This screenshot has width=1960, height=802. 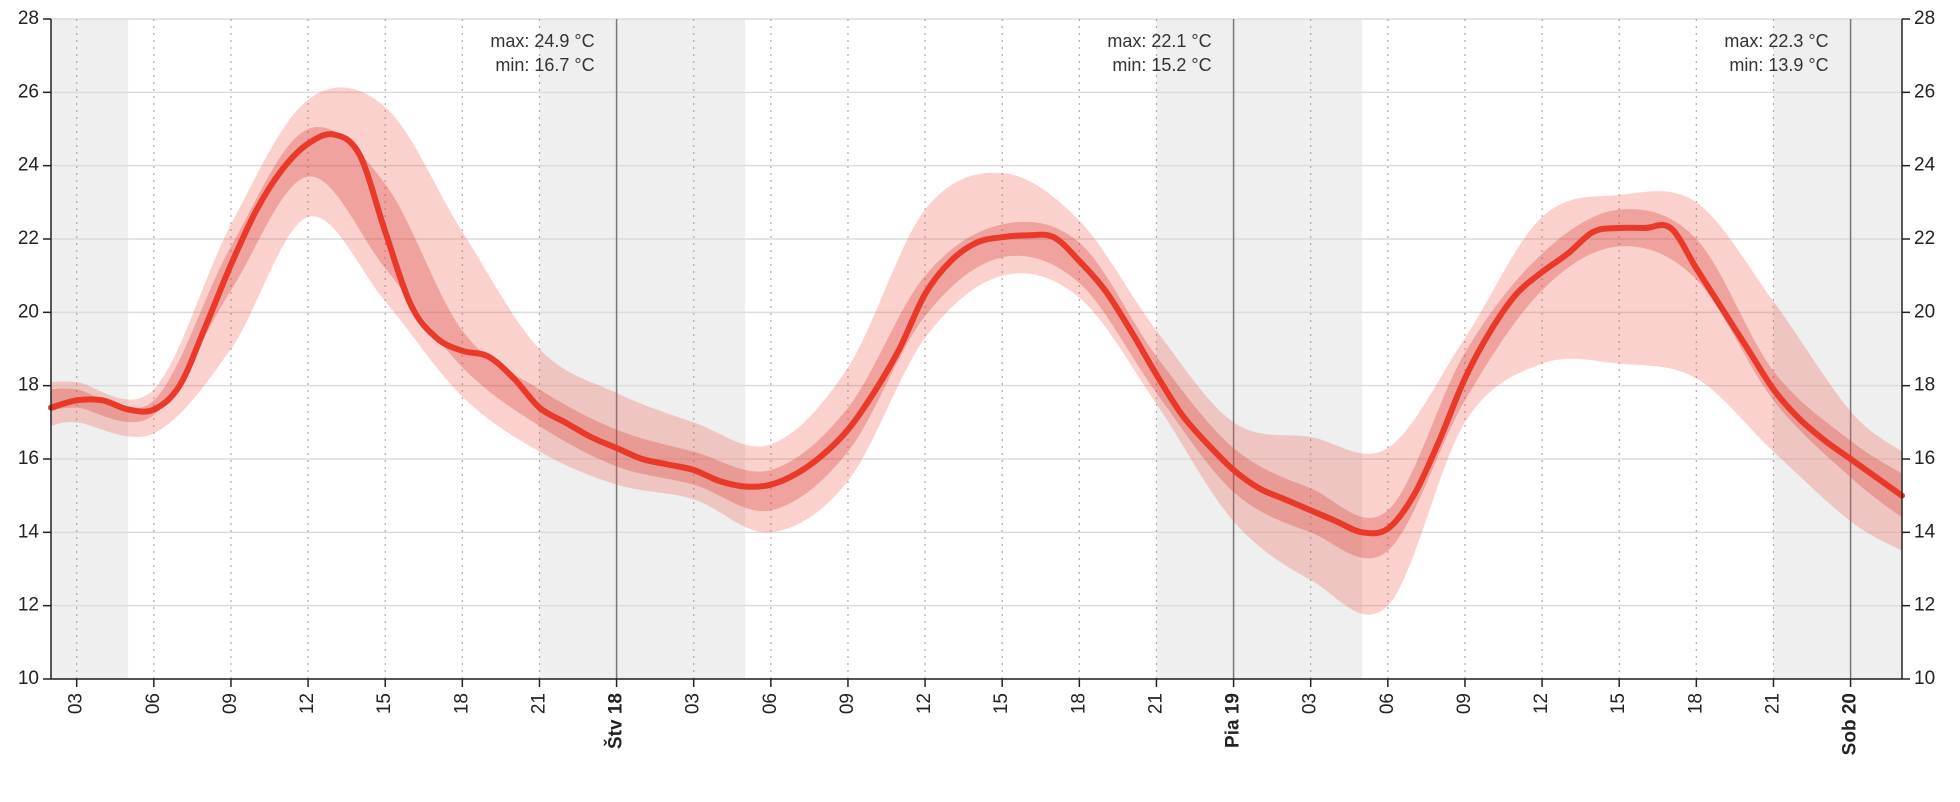 What do you see at coordinates (1850, 724) in the screenshot?
I see `x-tick-label: Sob 20` at bounding box center [1850, 724].